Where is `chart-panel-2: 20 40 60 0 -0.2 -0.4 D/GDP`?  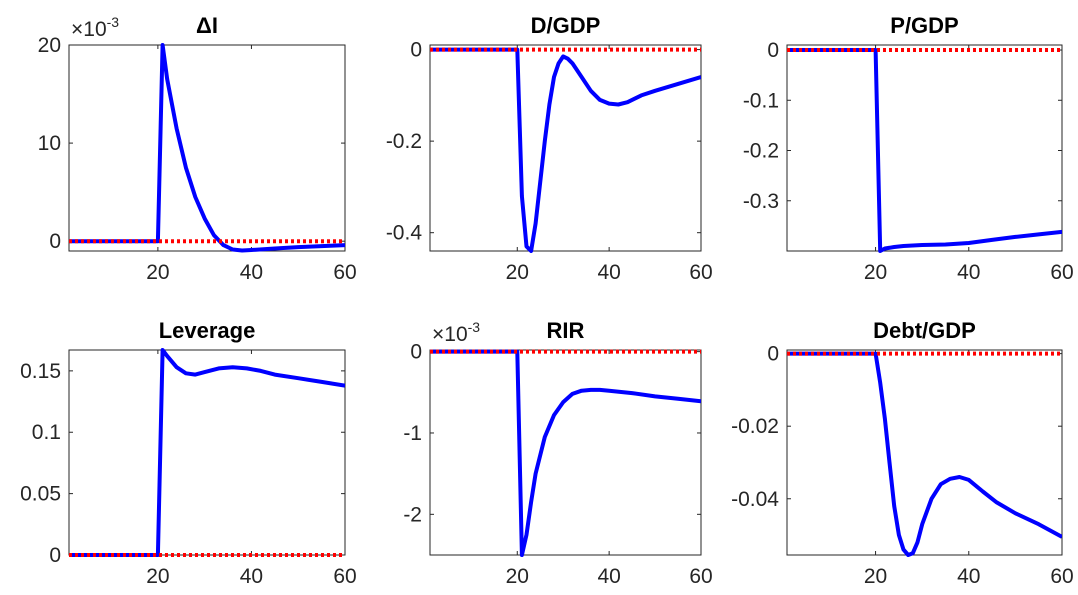 chart-panel-2: 20 40 60 0 -0.2 -0.4 D/GDP is located at coordinates (549, 148).